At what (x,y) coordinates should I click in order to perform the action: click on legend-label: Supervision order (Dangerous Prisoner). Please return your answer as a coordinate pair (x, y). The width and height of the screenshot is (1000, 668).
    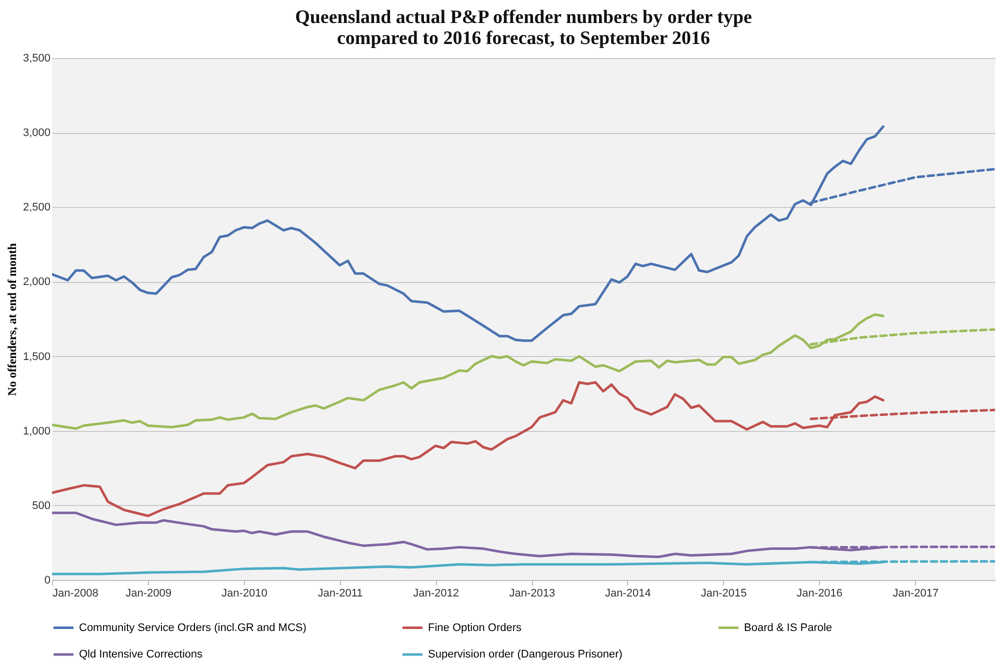
    Looking at the image, I should click on (525, 654).